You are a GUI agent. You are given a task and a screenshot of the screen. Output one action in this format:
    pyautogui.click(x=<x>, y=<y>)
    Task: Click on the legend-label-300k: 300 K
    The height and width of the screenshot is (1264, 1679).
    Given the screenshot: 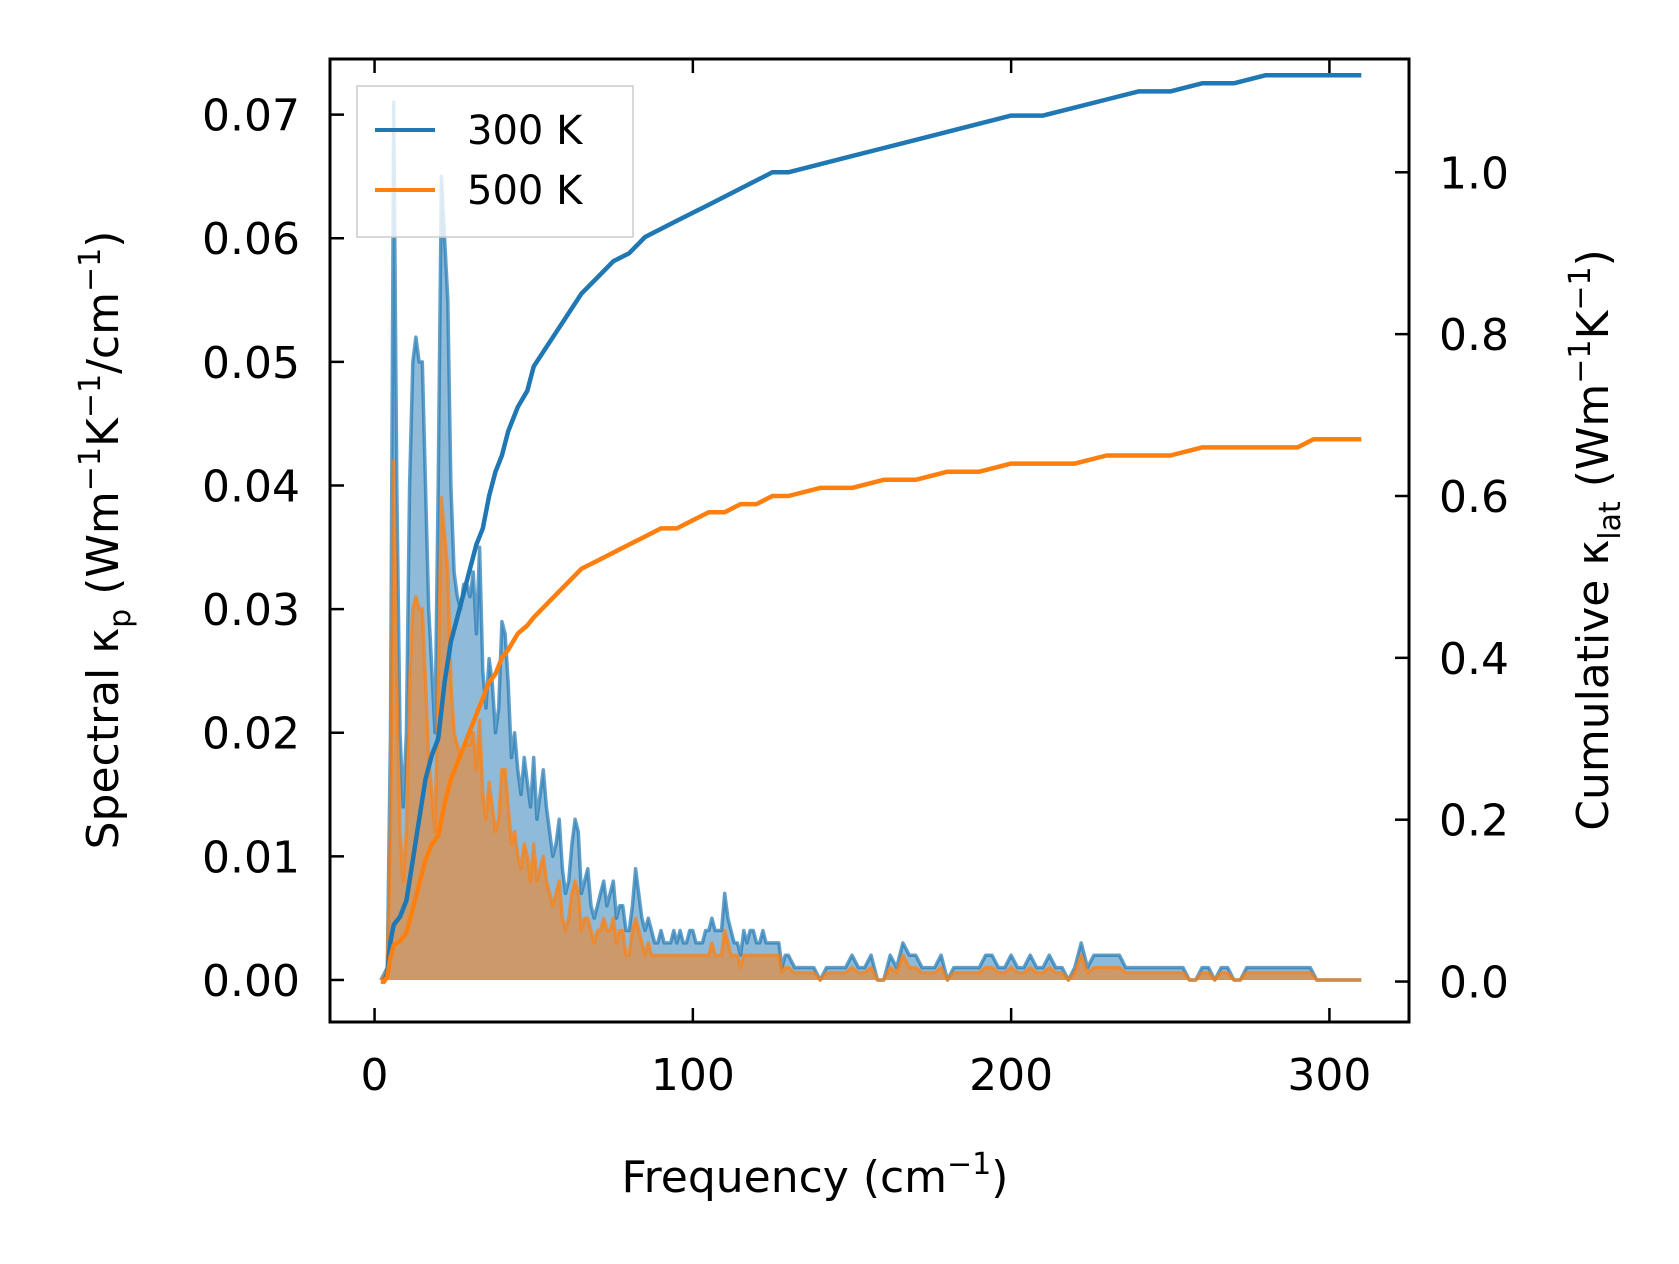 What is the action you would take?
    pyautogui.click(x=525, y=131)
    